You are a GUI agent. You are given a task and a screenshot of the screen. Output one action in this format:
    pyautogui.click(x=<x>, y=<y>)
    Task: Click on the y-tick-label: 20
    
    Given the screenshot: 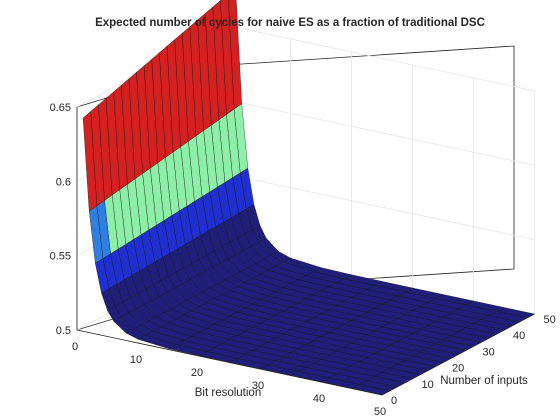 What is the action you would take?
    pyautogui.click(x=458, y=369)
    